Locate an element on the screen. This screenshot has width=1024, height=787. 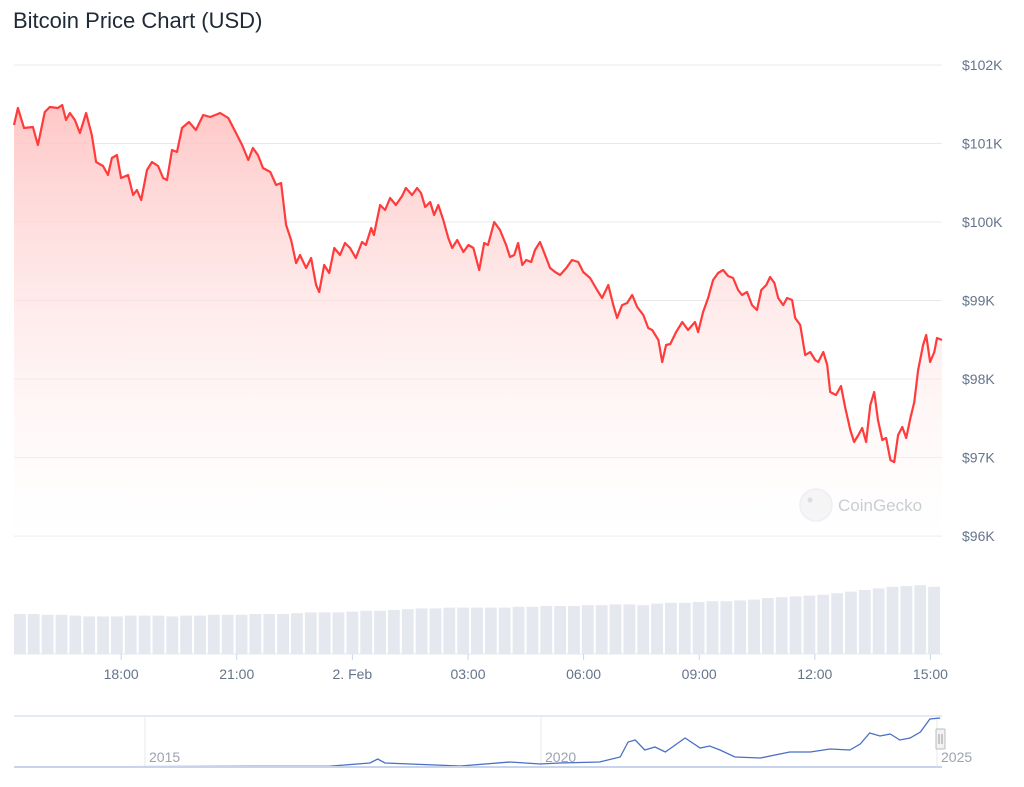
x-tick-label: 12:00 is located at coordinates (814, 674).